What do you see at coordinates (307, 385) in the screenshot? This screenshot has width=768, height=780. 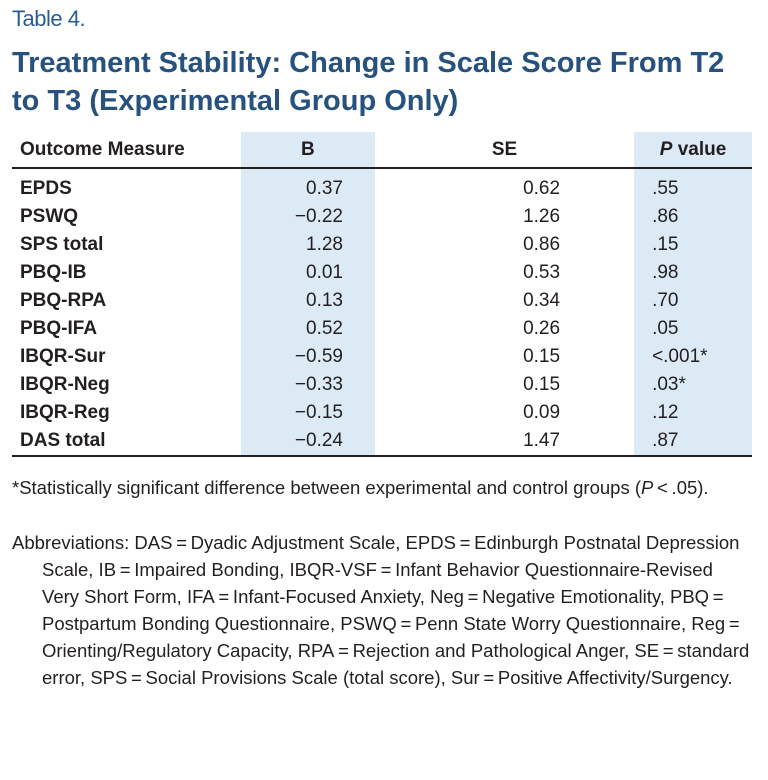 I see `cell: −0.33` at bounding box center [307, 385].